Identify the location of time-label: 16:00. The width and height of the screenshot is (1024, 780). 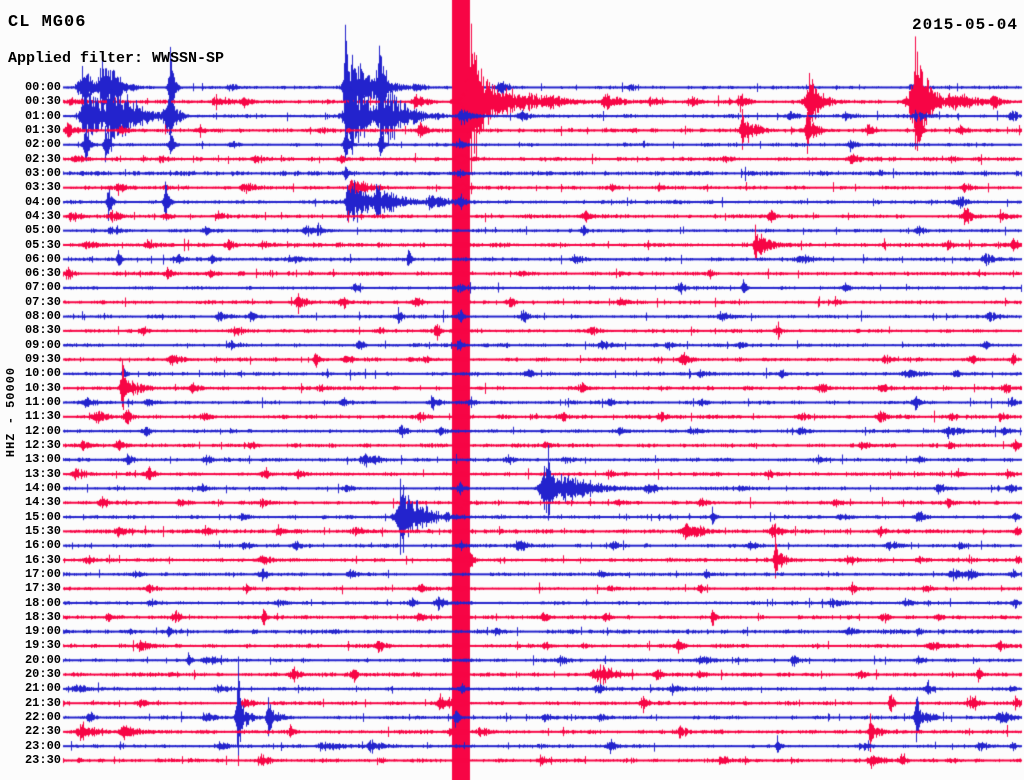
(42, 545).